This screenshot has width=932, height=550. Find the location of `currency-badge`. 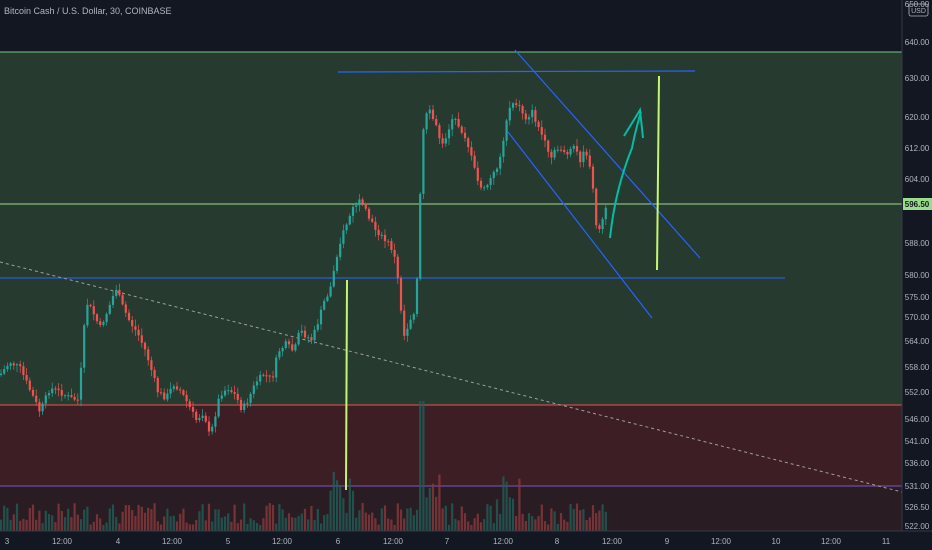

currency-badge is located at coordinates (918, 10).